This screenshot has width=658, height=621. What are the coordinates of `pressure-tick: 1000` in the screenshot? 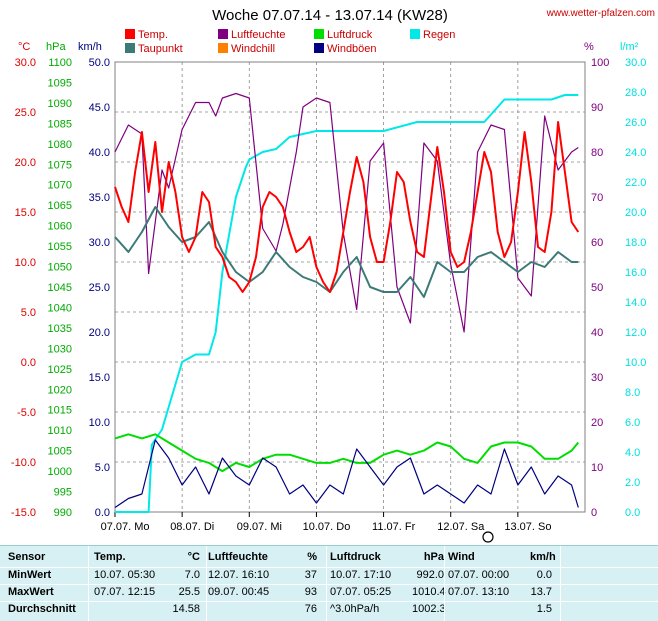 It's located at (60, 472).